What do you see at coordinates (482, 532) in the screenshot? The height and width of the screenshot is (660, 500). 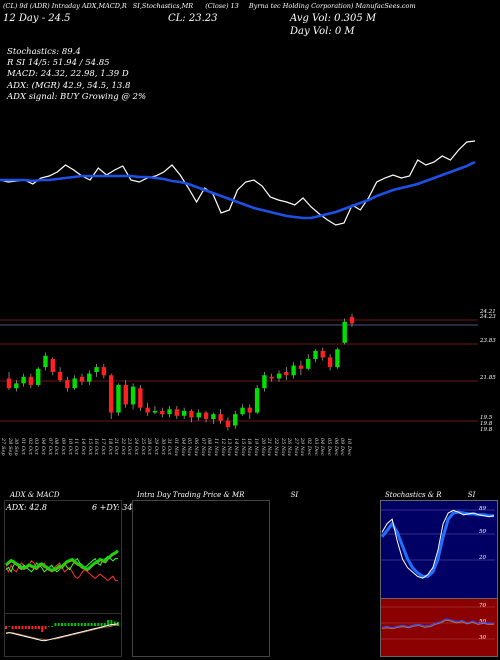 I see `stoch-tick-50: 50` at bounding box center [482, 532].